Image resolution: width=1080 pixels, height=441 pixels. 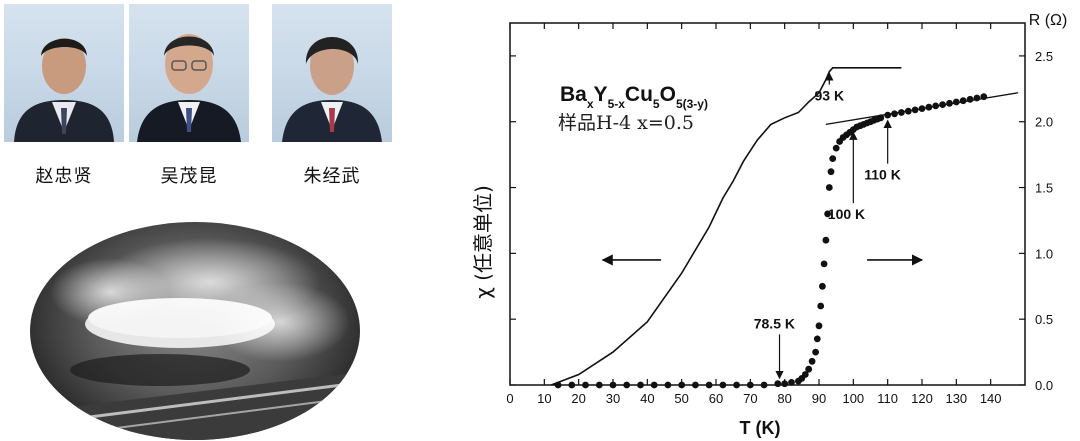 I want to click on x-tick-label: 100, so click(x=853, y=398).